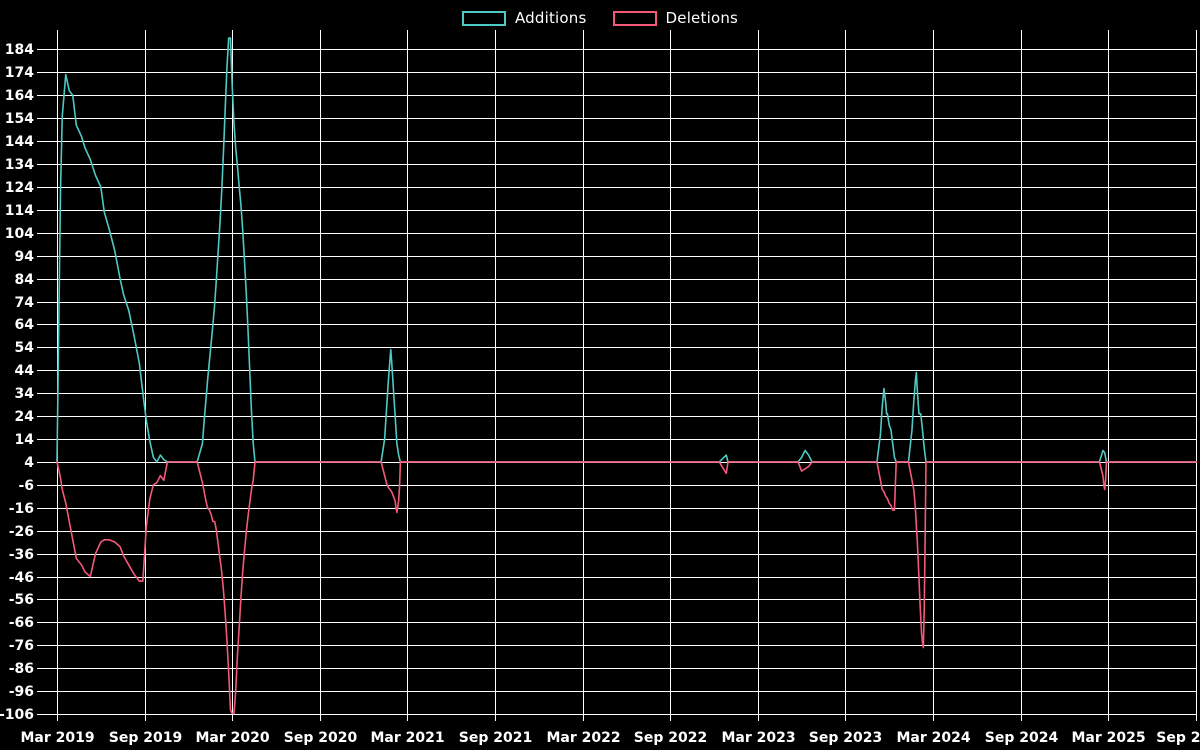 This screenshot has height=750, width=1200. I want to click on y-tick-label: 144, so click(19, 142).